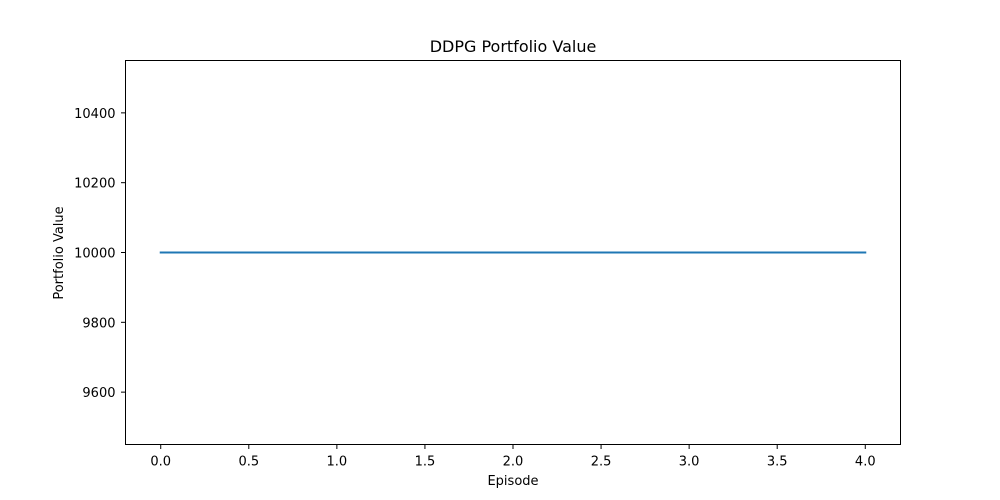  I want to click on y-tick-label: 9600, so click(98, 393).